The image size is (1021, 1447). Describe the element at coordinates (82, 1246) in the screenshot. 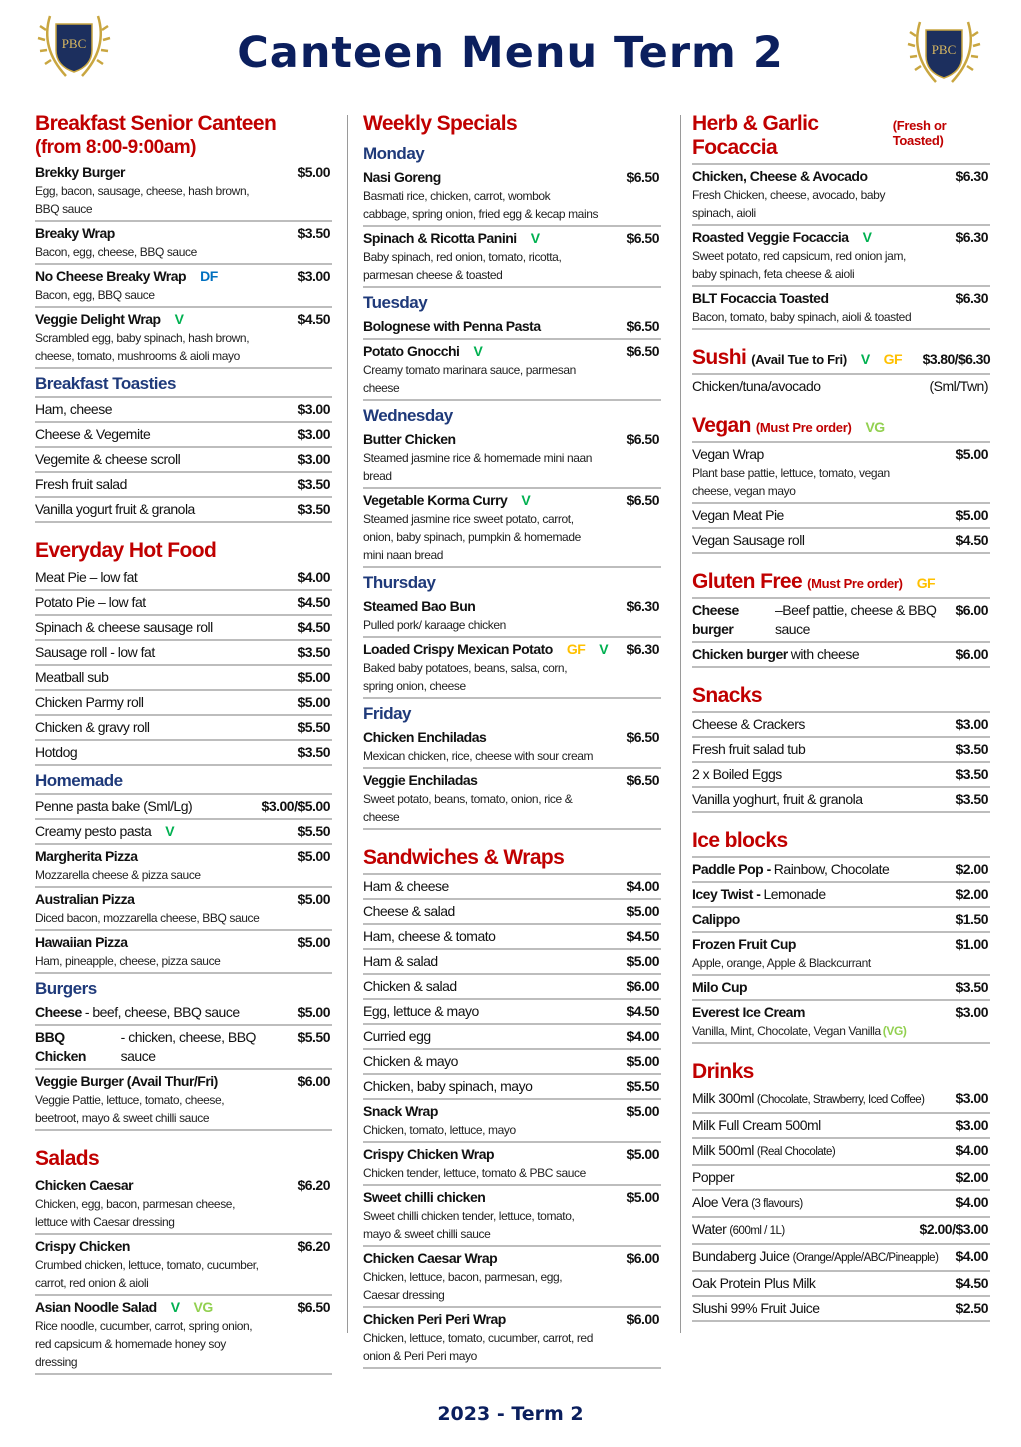

I see `item-name: Crispy Chicken` at that location.